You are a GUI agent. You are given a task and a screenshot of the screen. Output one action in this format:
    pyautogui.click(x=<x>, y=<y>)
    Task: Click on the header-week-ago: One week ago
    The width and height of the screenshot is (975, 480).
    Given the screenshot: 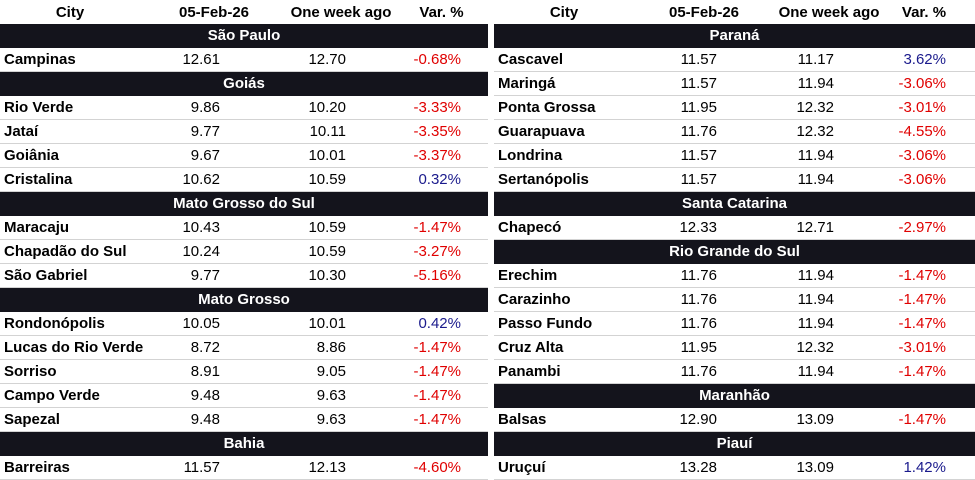 What is the action you would take?
    pyautogui.click(x=341, y=12)
    